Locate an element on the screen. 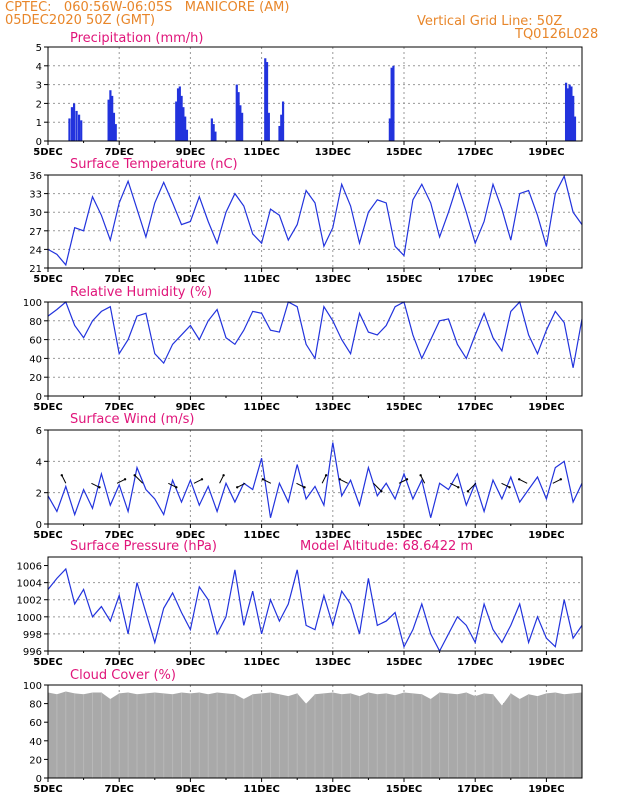 The image size is (618, 800). temp-ytick-label: 33 is located at coordinates (35, 195).